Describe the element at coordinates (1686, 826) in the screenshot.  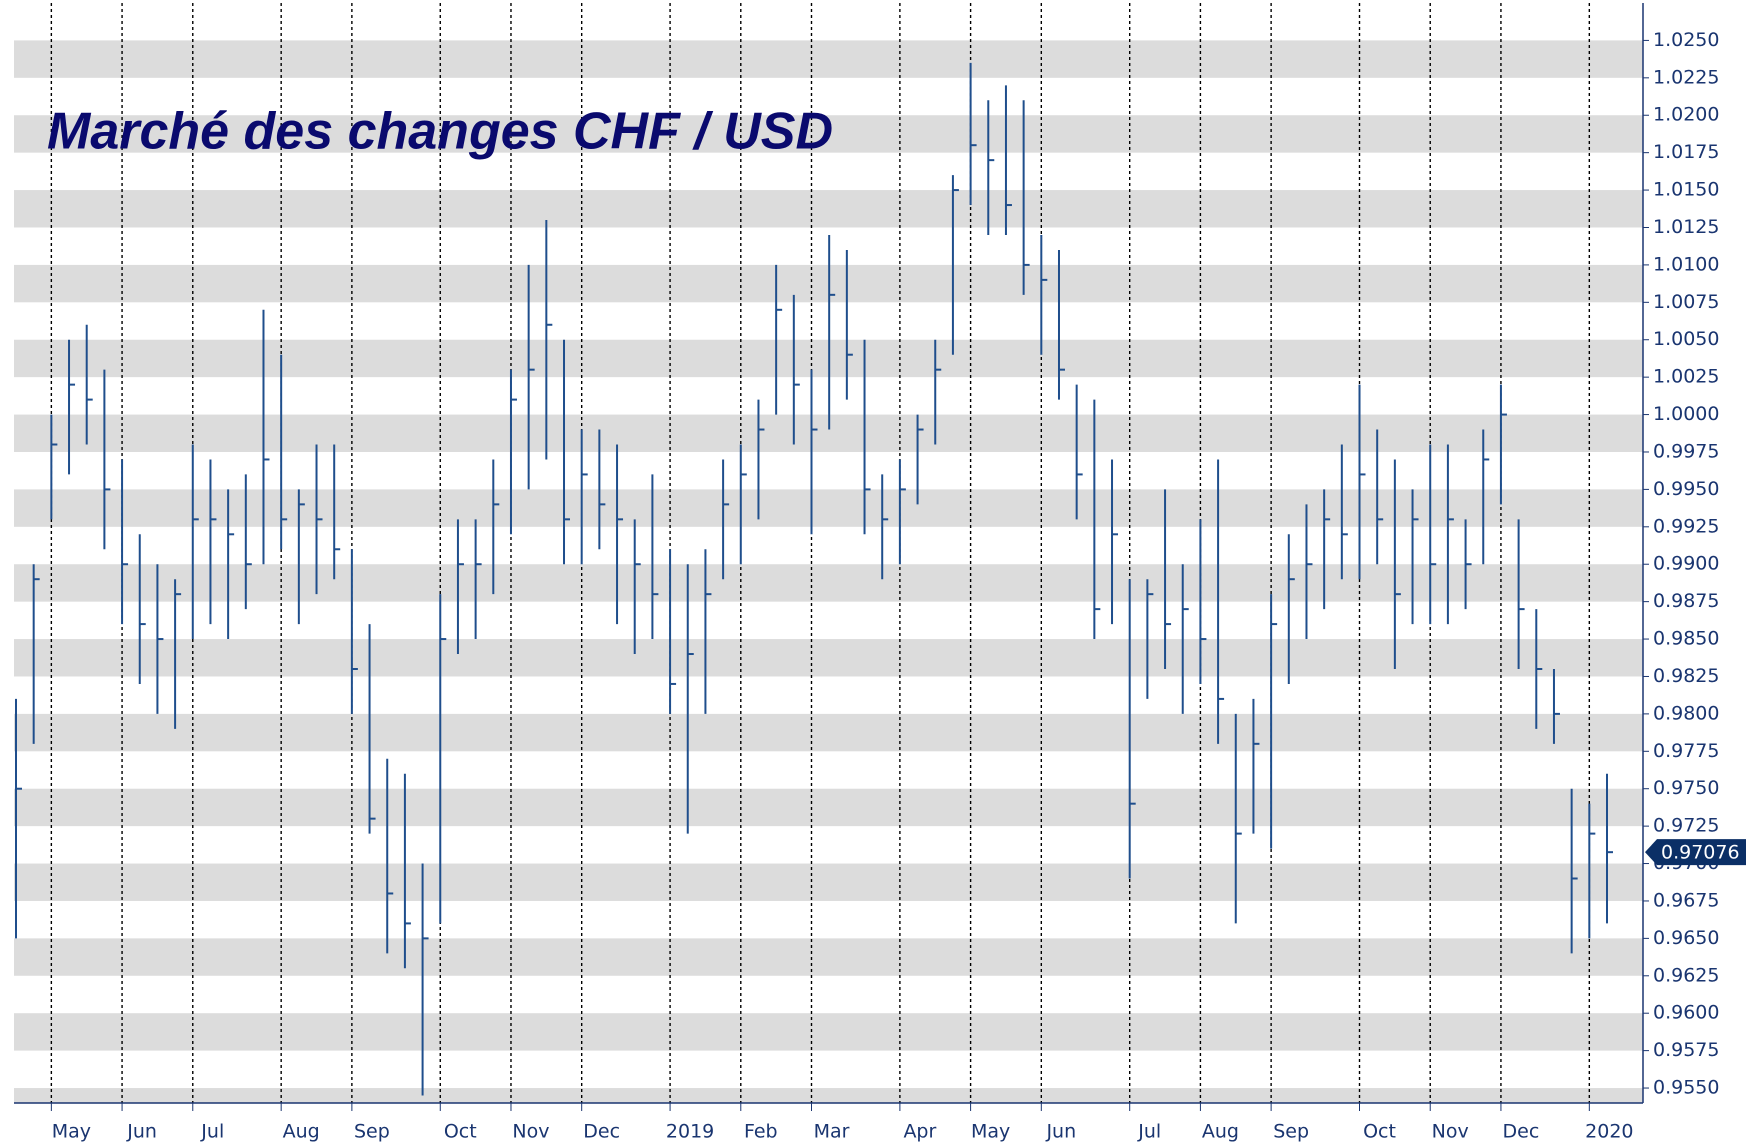
I see `y-tick-label: 0.9725` at that location.